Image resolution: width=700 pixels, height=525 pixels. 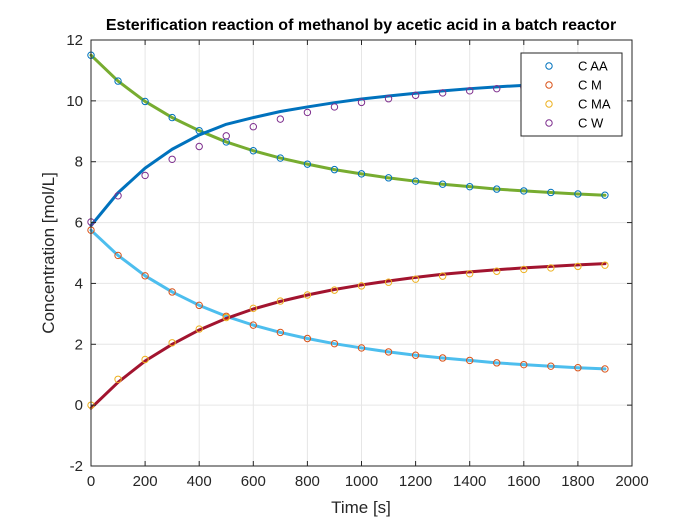 I want to click on legend-box, so click(x=571, y=94).